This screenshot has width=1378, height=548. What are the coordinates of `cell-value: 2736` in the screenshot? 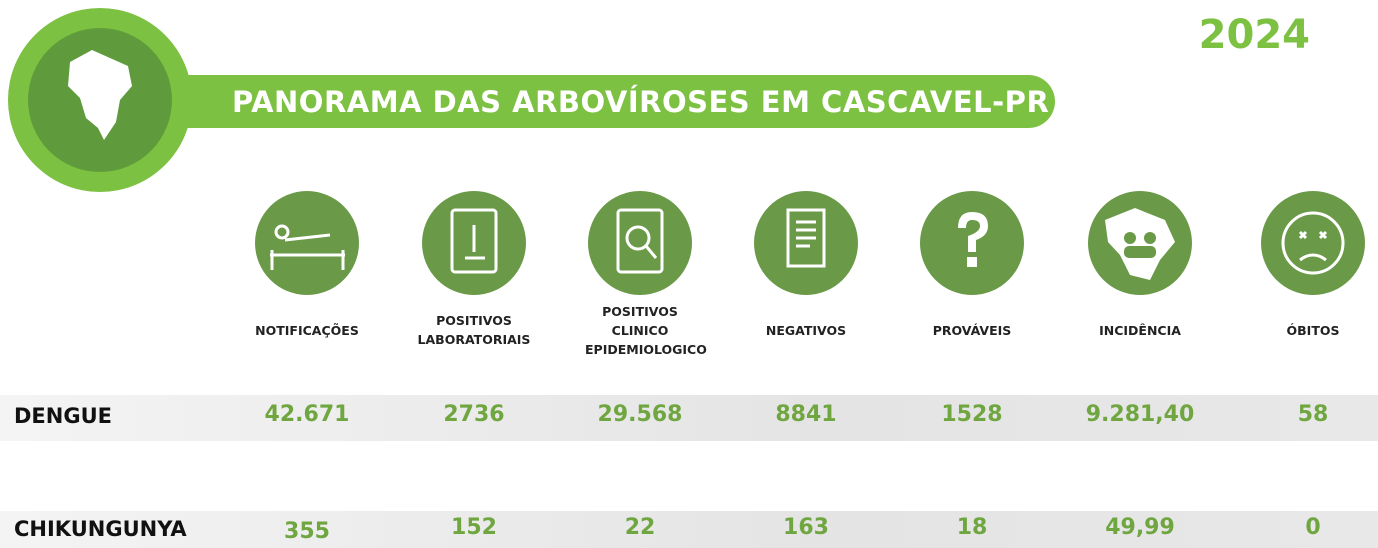 It's located at (474, 414).